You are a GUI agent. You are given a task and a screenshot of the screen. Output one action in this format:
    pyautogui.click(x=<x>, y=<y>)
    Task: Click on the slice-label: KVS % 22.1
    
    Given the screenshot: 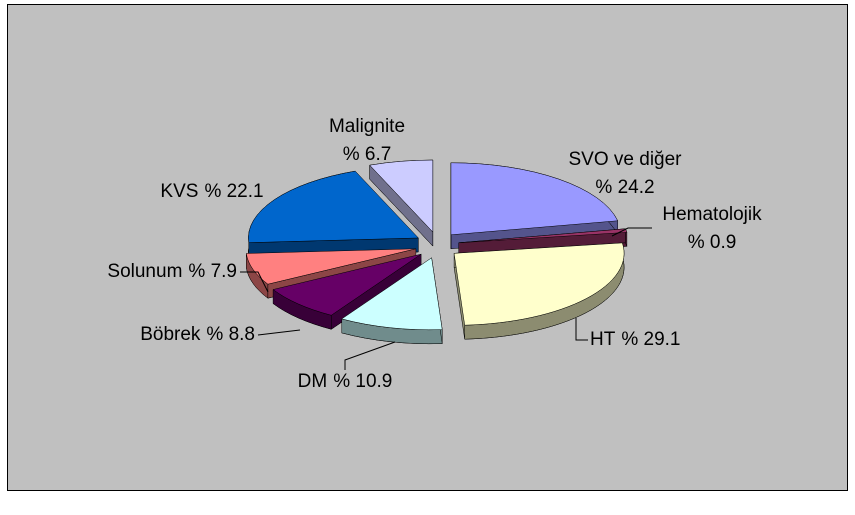 What is the action you would take?
    pyautogui.click(x=211, y=191)
    